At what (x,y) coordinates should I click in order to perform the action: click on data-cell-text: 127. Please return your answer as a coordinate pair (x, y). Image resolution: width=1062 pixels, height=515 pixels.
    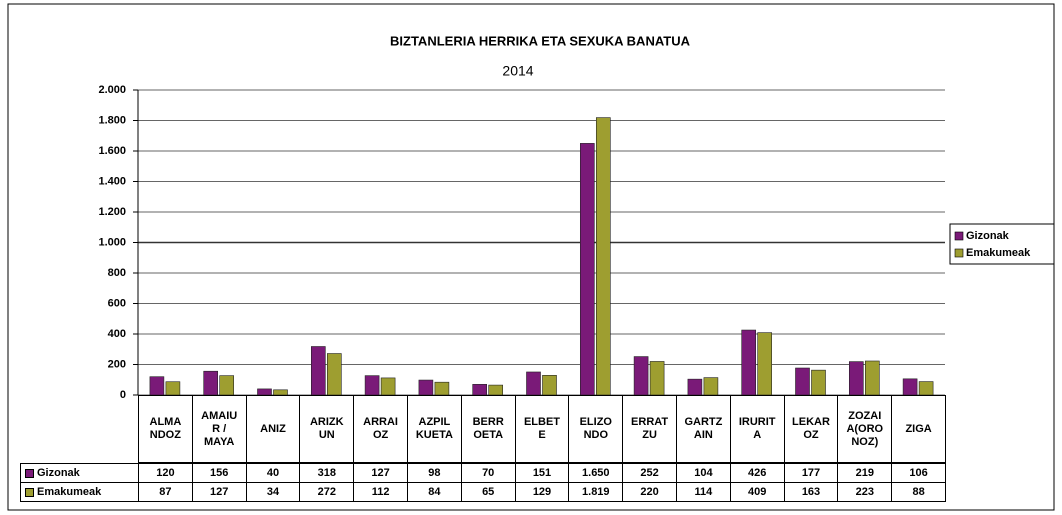
    Looking at the image, I should click on (380, 472).